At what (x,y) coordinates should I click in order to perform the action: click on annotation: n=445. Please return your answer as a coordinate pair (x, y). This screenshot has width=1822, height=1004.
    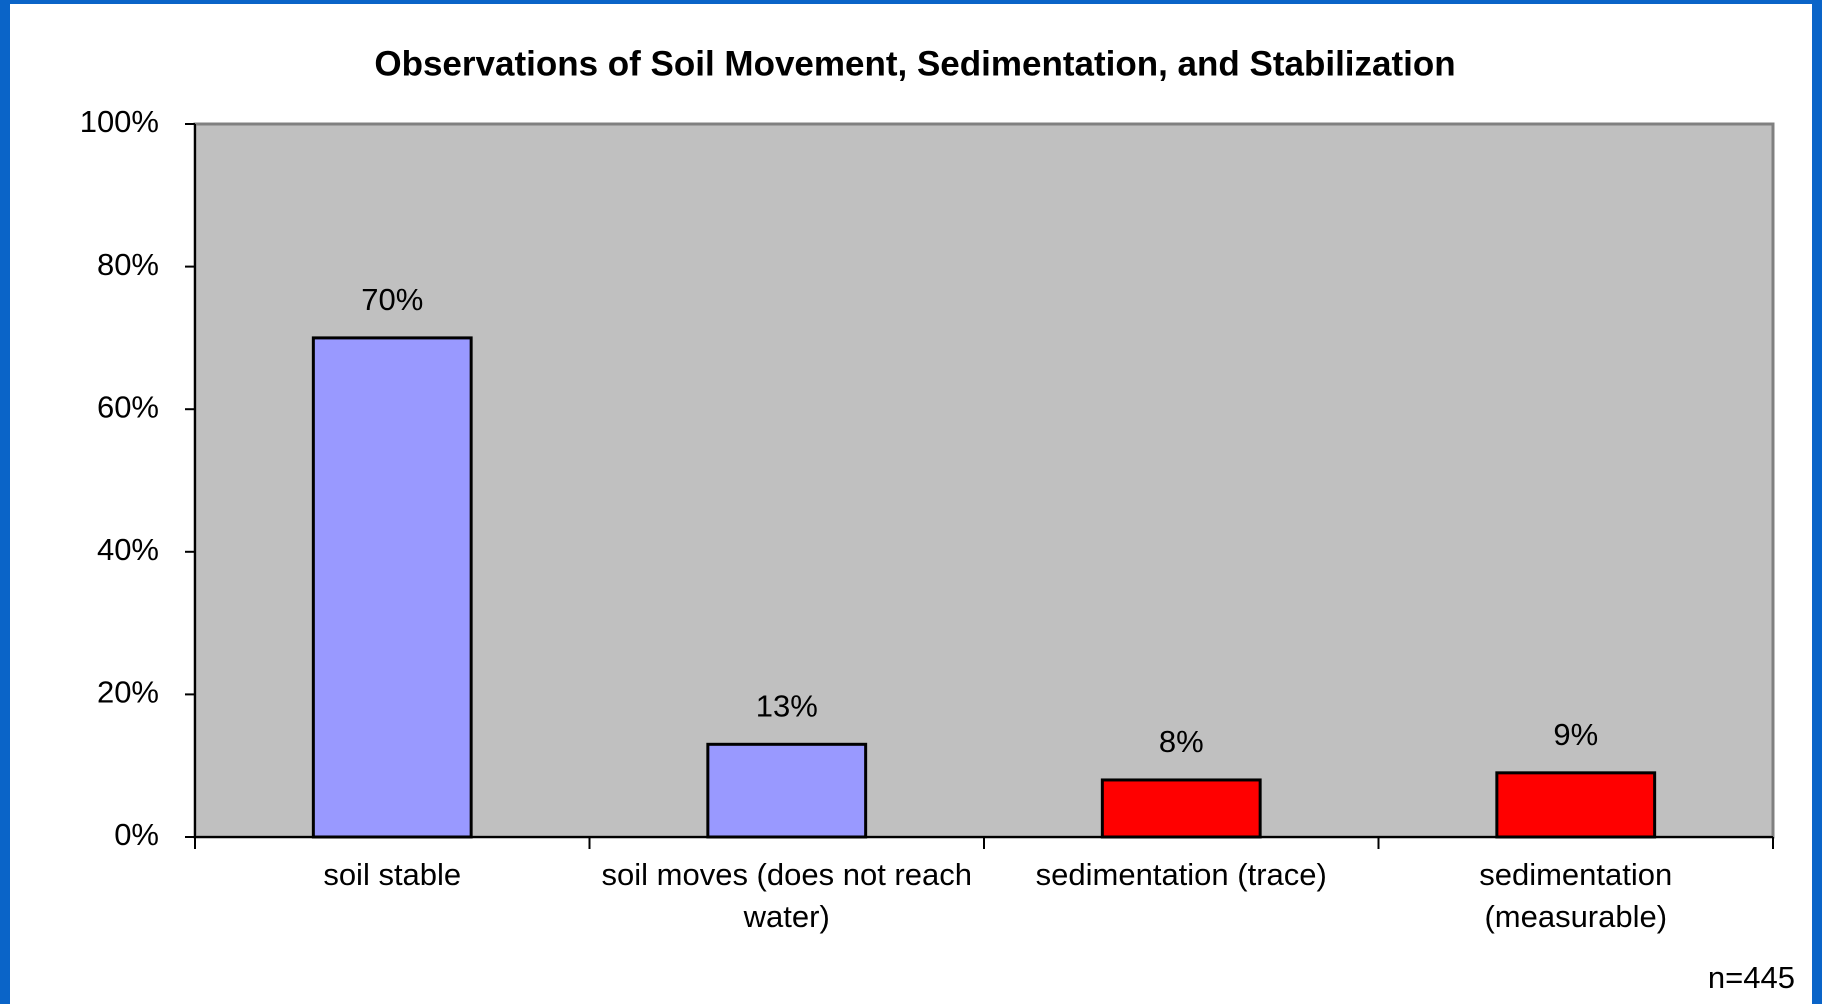
    Looking at the image, I should click on (1751, 977).